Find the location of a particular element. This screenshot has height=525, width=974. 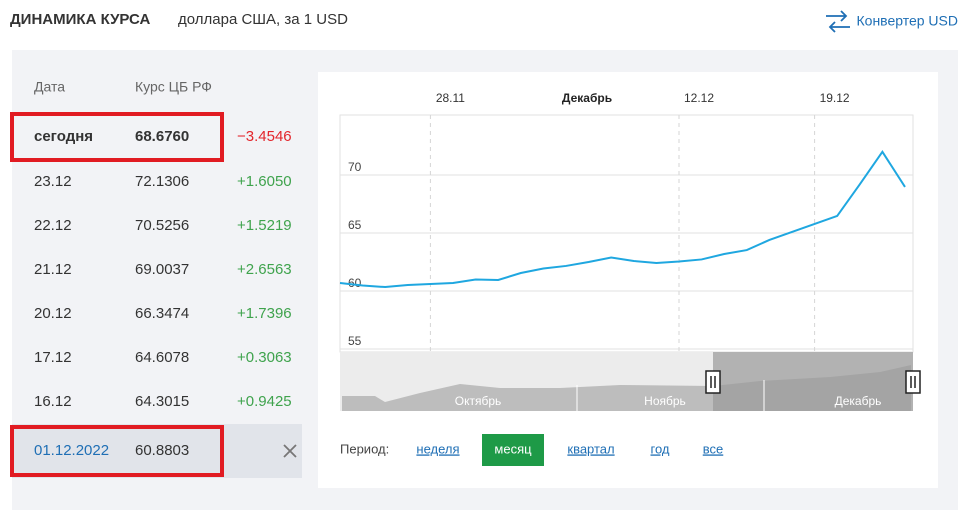

date-cell: сегодня is located at coordinates (63, 136).